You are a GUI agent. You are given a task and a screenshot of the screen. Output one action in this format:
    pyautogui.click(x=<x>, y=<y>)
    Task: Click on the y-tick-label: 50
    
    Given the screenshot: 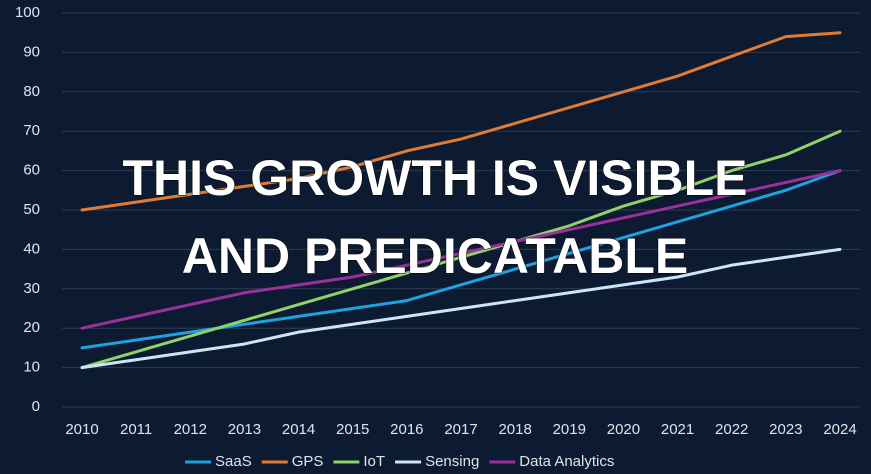 What is the action you would take?
    pyautogui.click(x=31, y=209)
    